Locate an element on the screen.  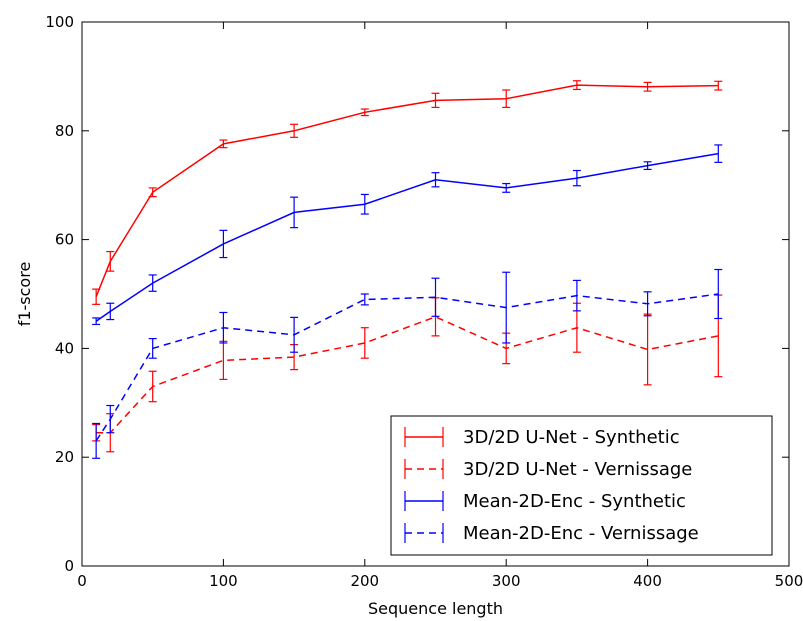
y-tick-label: 100 is located at coordinates (59, 22).